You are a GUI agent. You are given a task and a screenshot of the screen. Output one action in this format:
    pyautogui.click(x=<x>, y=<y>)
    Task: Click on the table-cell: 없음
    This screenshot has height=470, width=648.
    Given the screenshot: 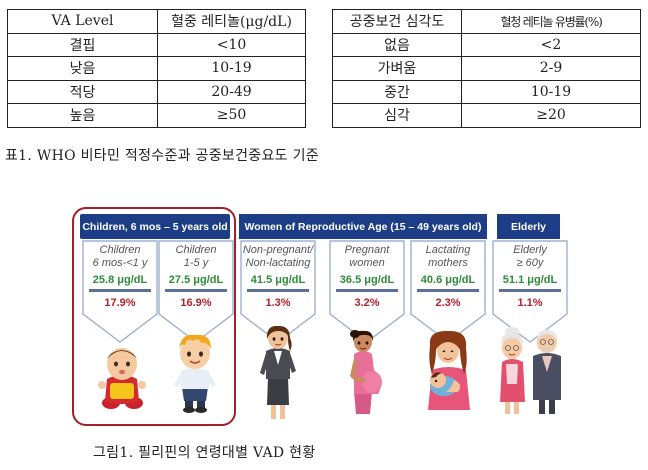 What is the action you would take?
    pyautogui.click(x=397, y=44)
    